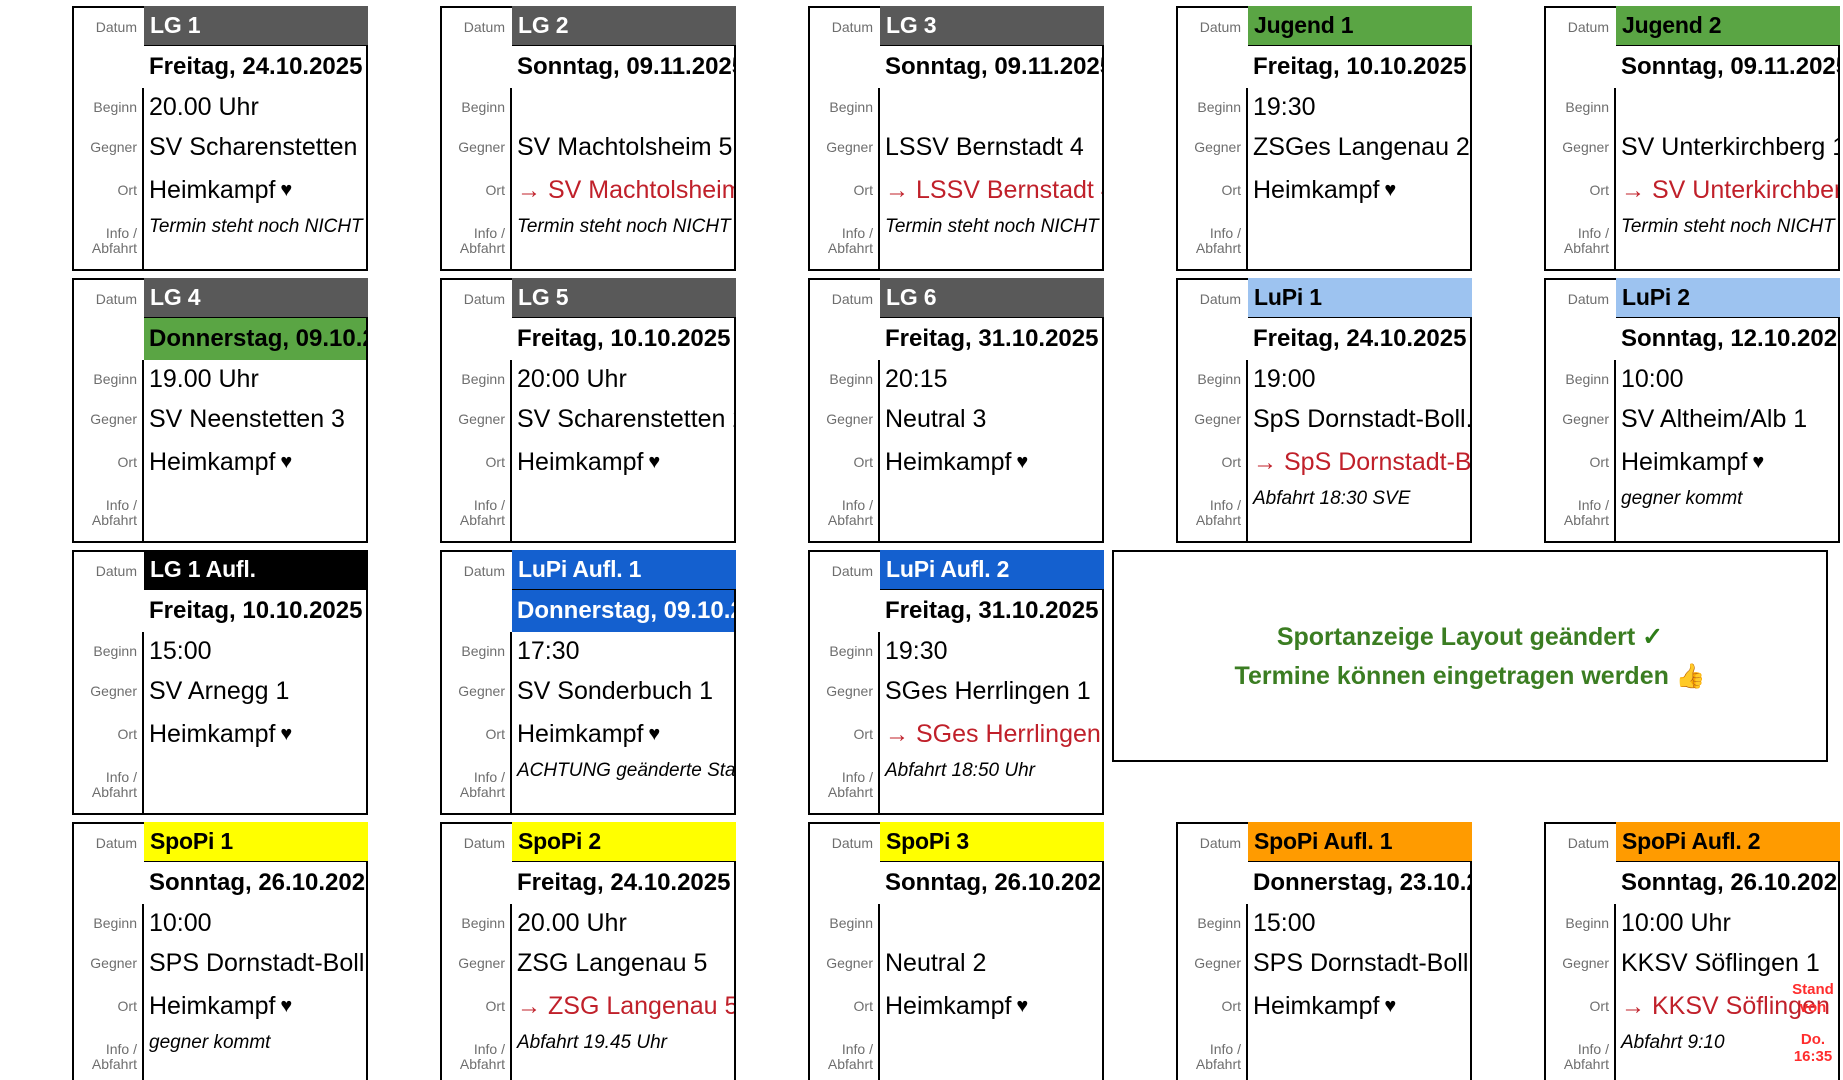 The image size is (1843, 1080). I want to click on card-opponent-text: SV Machtolsheim 5, so click(625, 147).